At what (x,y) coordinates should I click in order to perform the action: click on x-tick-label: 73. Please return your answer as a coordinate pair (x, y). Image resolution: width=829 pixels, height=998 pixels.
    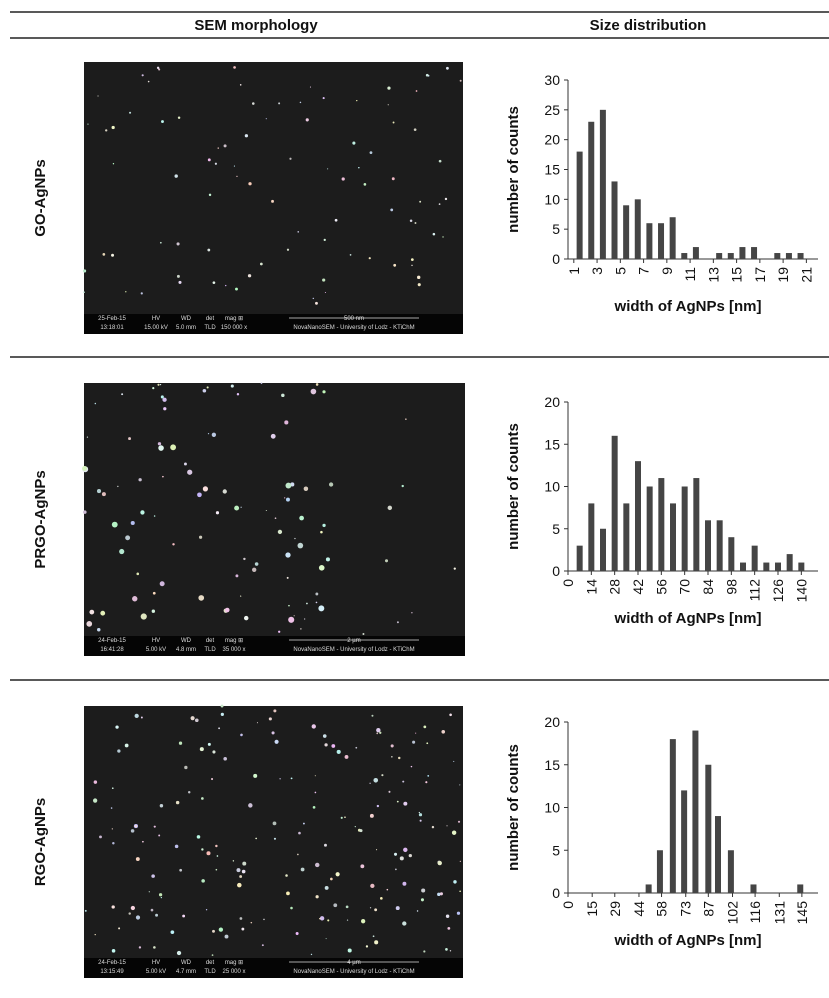
    Looking at the image, I should click on (686, 909).